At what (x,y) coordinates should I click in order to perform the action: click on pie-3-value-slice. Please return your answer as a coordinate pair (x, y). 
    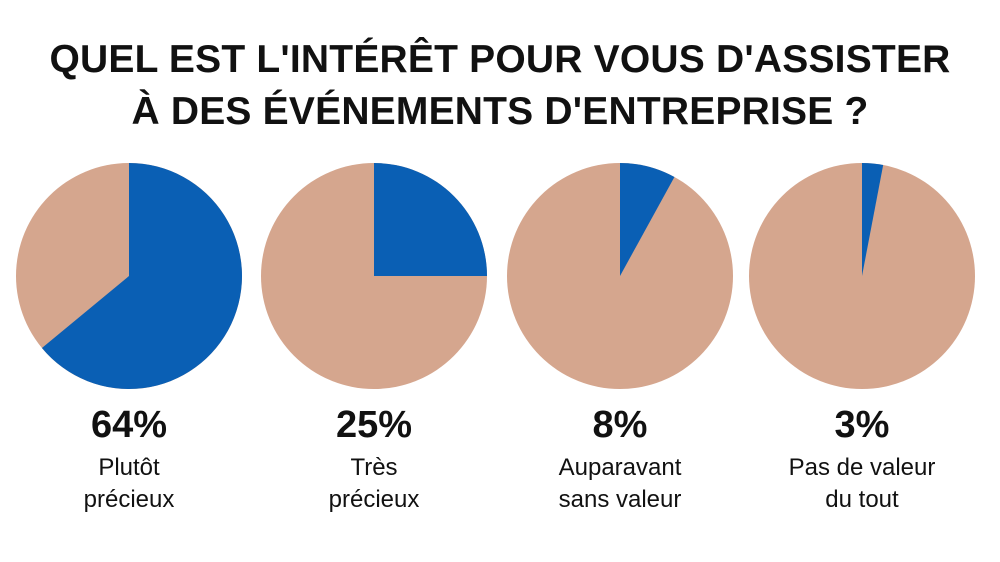
    Looking at the image, I should click on (647, 219).